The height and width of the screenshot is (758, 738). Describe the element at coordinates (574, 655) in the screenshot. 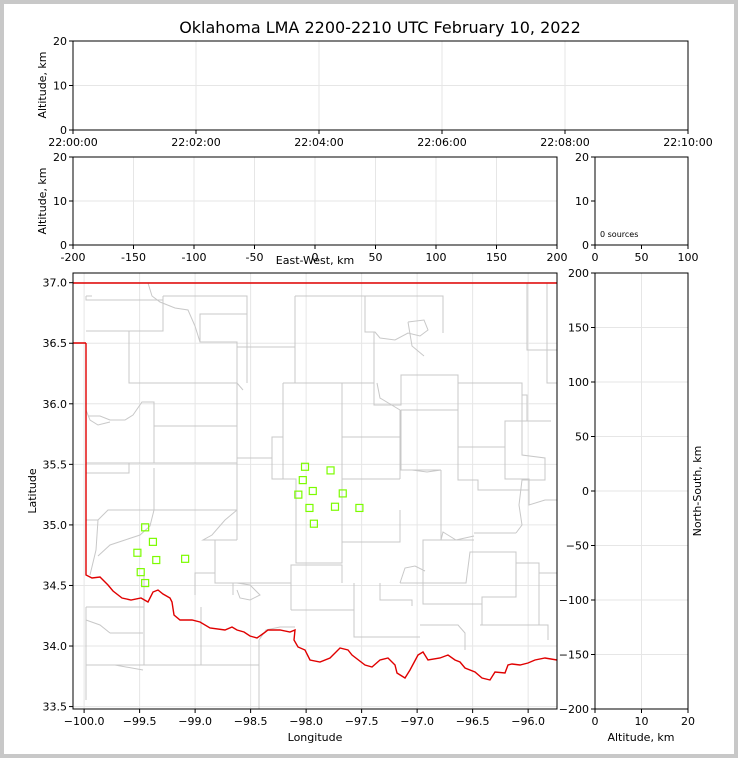

I see `northsouth-altitude-ytick-label: −150` at that location.